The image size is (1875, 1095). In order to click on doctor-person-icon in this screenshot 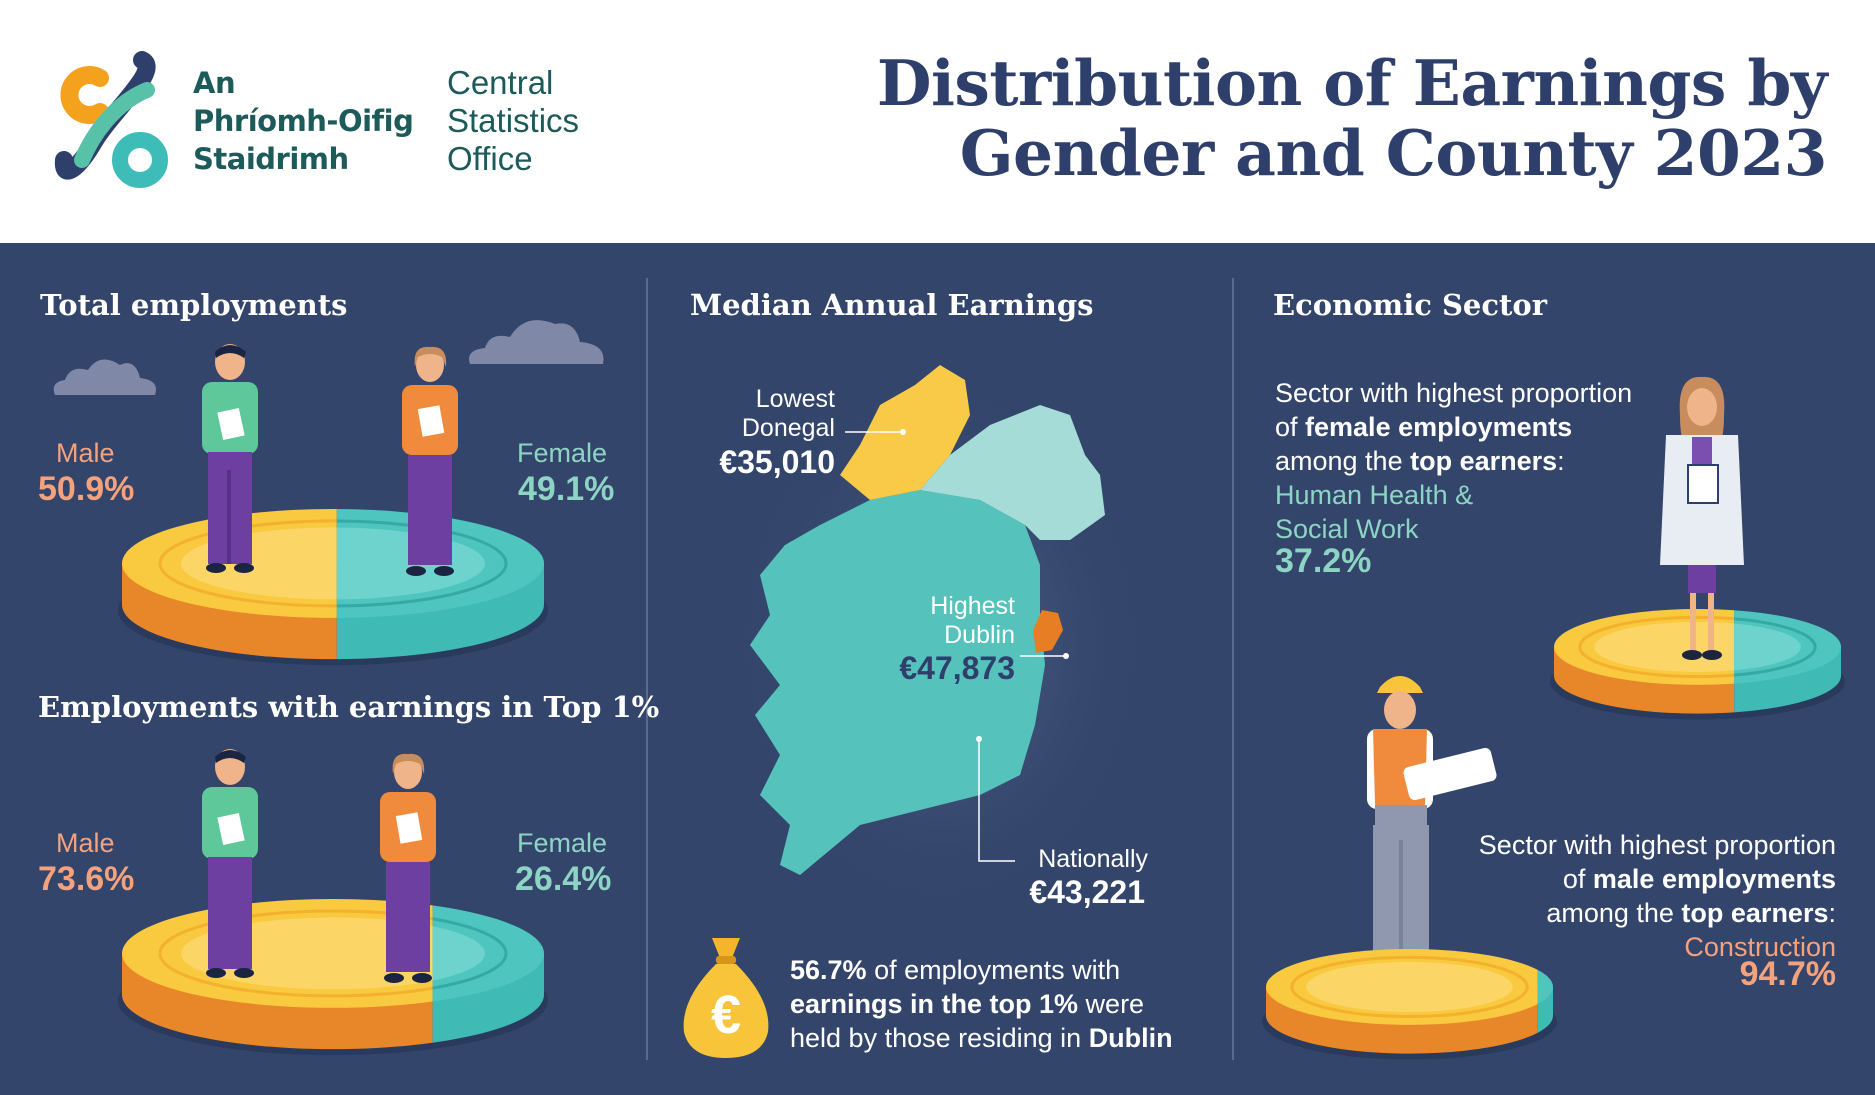, I will do `click(1702, 518)`.